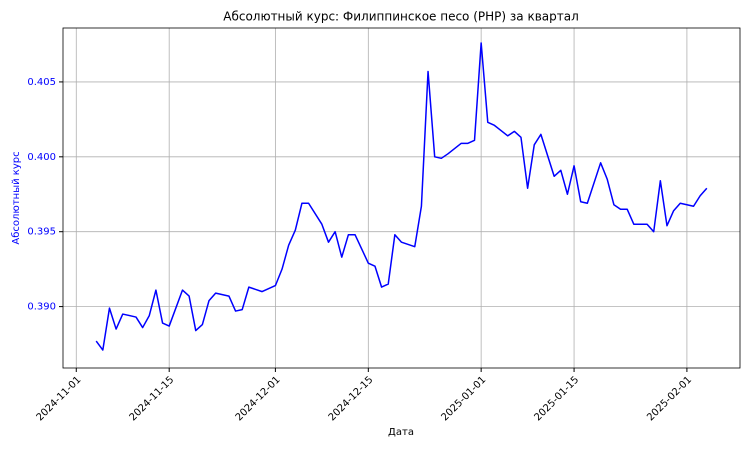  I want to click on x-axis-label: Дата, so click(401, 432).